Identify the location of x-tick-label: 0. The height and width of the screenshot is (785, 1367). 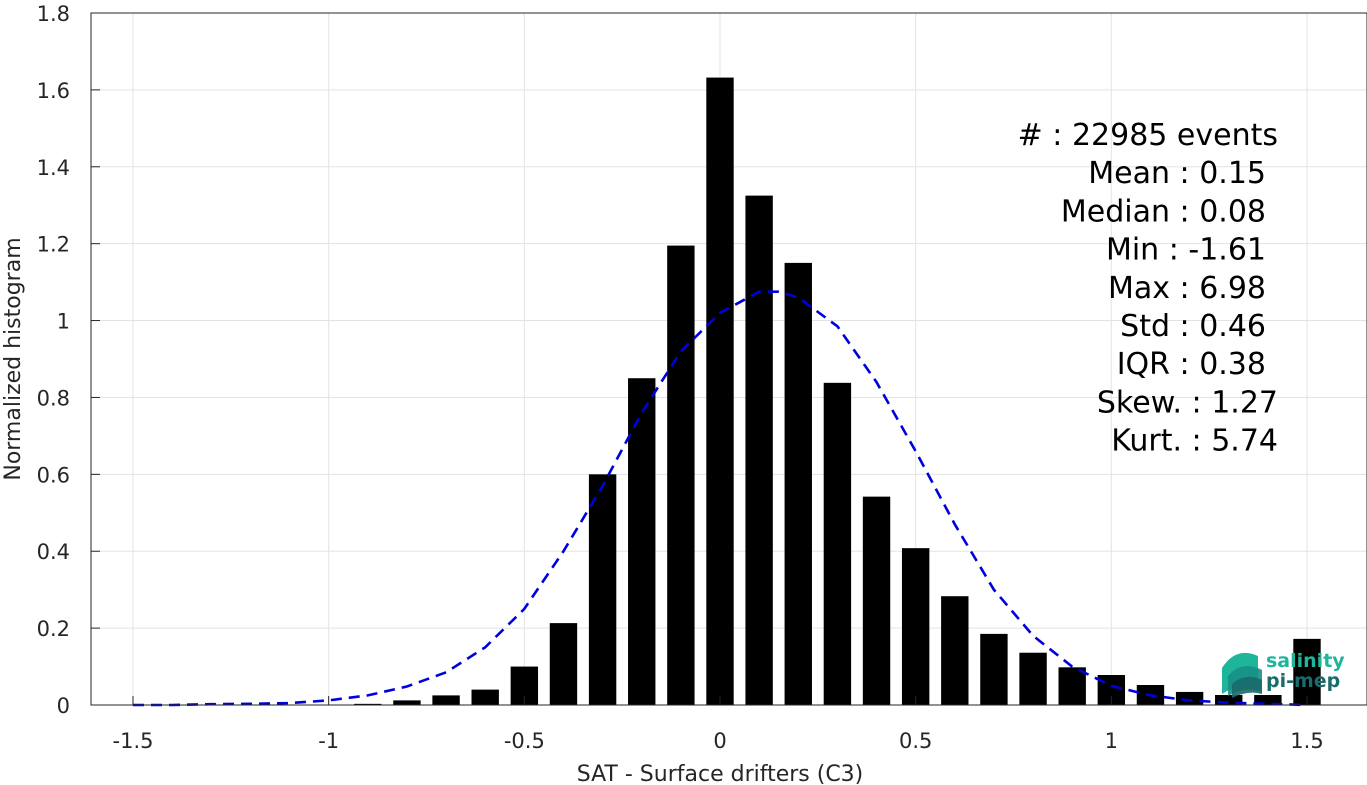
(719, 741).